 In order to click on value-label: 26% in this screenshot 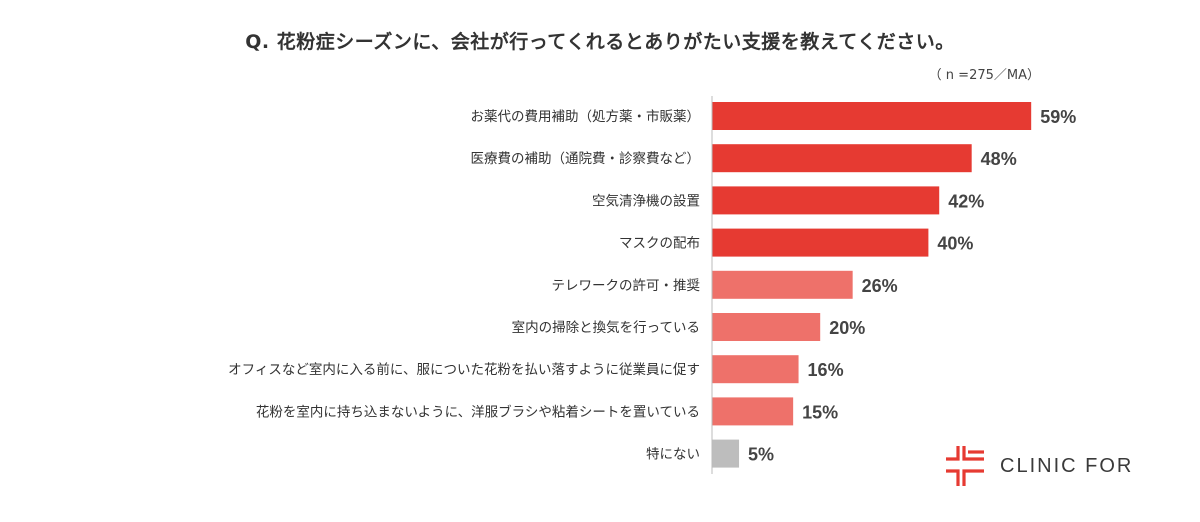, I will do `click(880, 286)`.